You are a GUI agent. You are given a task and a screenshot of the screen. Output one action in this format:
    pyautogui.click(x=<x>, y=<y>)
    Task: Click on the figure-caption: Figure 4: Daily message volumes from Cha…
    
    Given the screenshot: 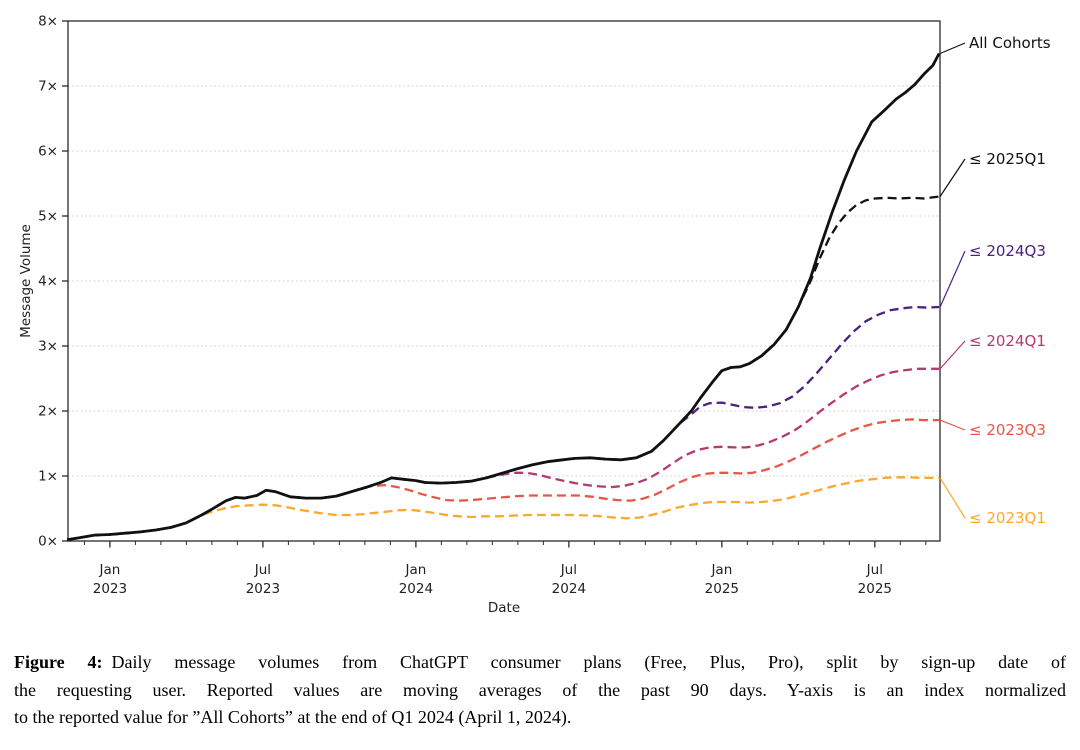 What is the action you would take?
    pyautogui.click(x=540, y=690)
    